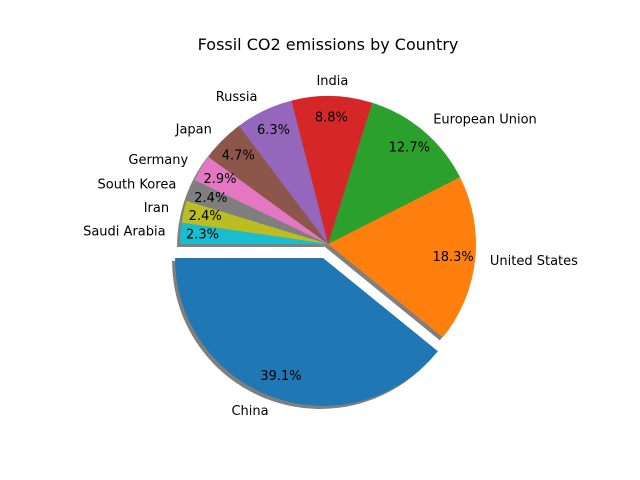 The image size is (640, 480). What do you see at coordinates (158, 160) in the screenshot?
I see `label-germany: Germany` at bounding box center [158, 160].